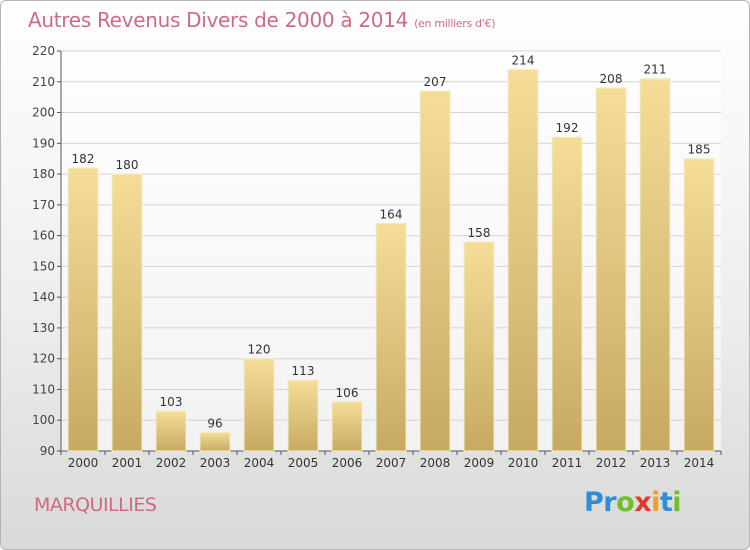 The height and width of the screenshot is (550, 750). Describe the element at coordinates (303, 415) in the screenshot. I see `bar-2005` at that location.